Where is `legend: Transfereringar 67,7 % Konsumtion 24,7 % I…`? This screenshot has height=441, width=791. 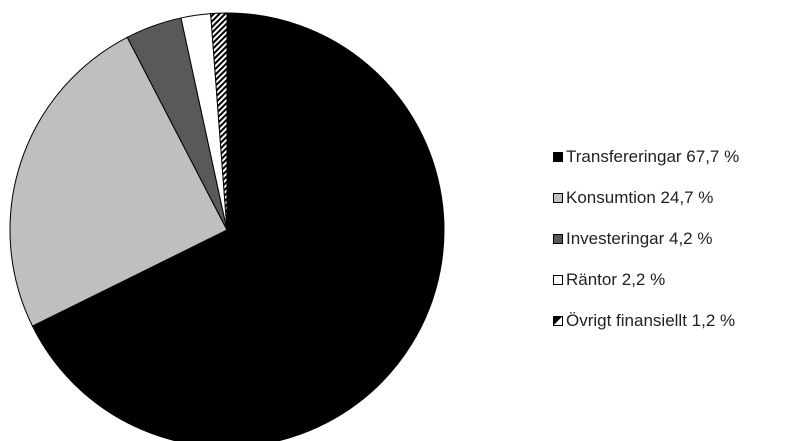 legend: Transfereringar 67,7 % Konsumtion 24,7 % I… is located at coordinates (671, 246).